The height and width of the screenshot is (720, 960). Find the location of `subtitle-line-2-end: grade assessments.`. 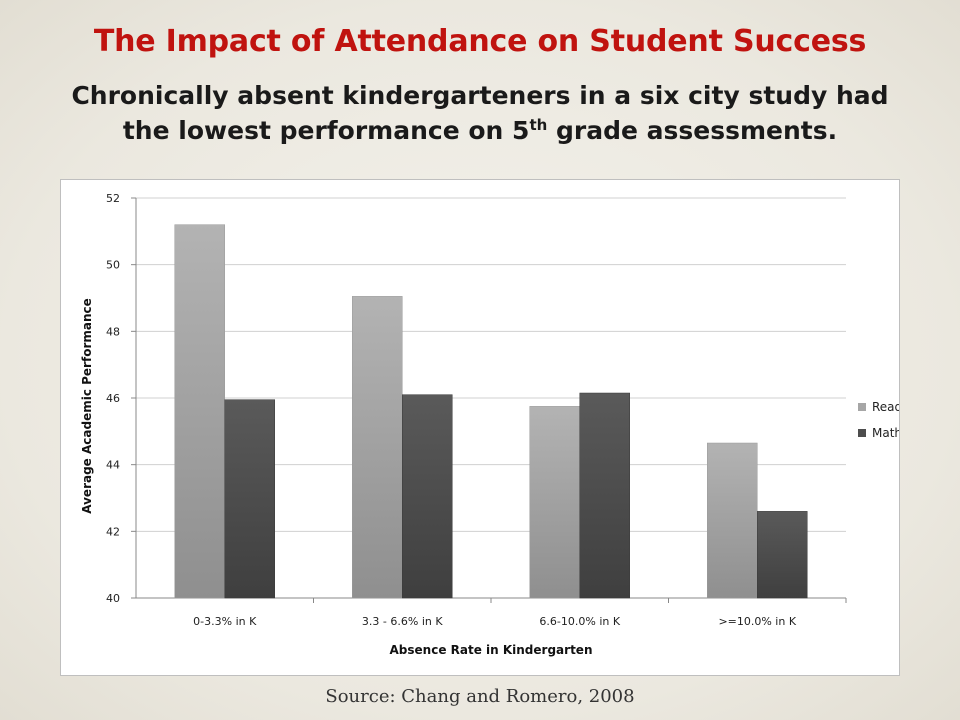

subtitle-line-2-end: grade assessments. is located at coordinates (692, 130).